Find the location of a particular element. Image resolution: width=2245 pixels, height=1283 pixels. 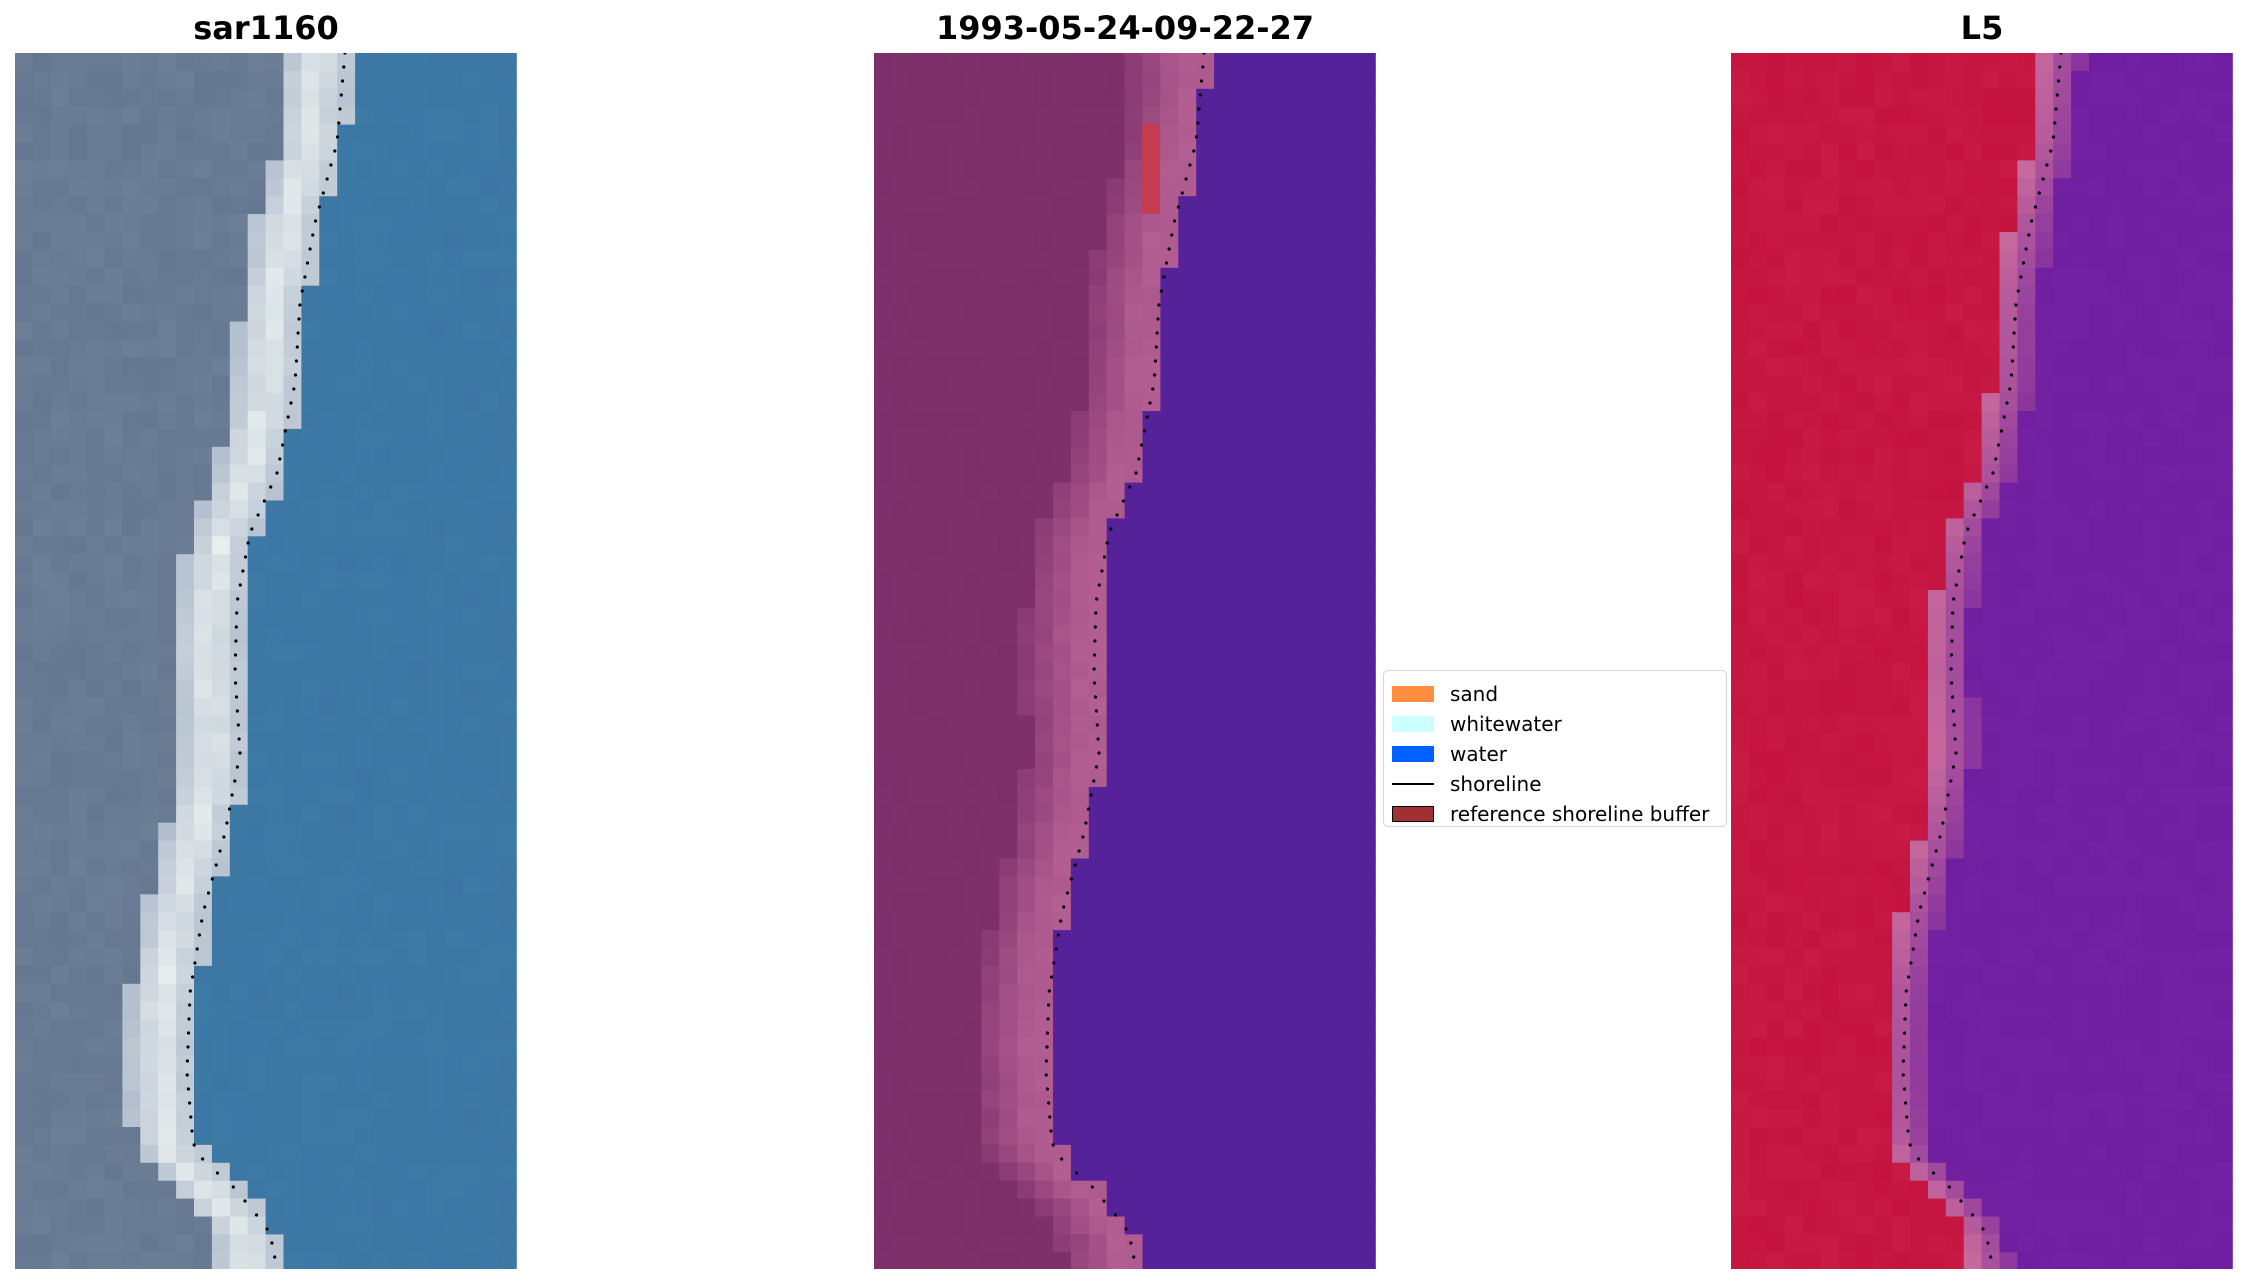

legend-item-buffer: reference shoreline buffer is located at coordinates (1550, 814).